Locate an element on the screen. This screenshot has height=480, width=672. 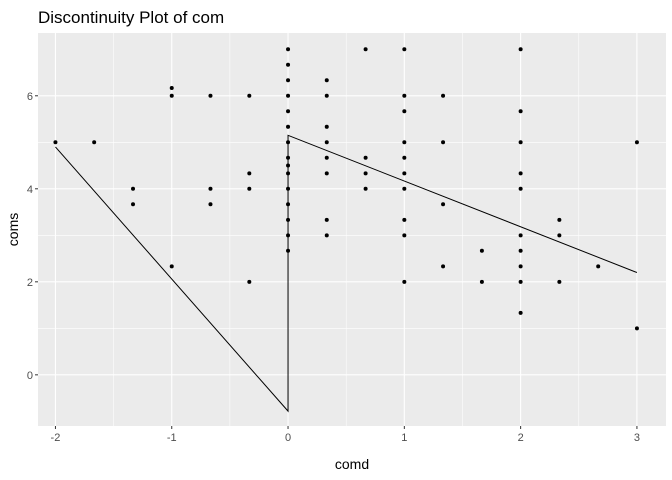
y-axis-title: coms is located at coordinates (13, 229).